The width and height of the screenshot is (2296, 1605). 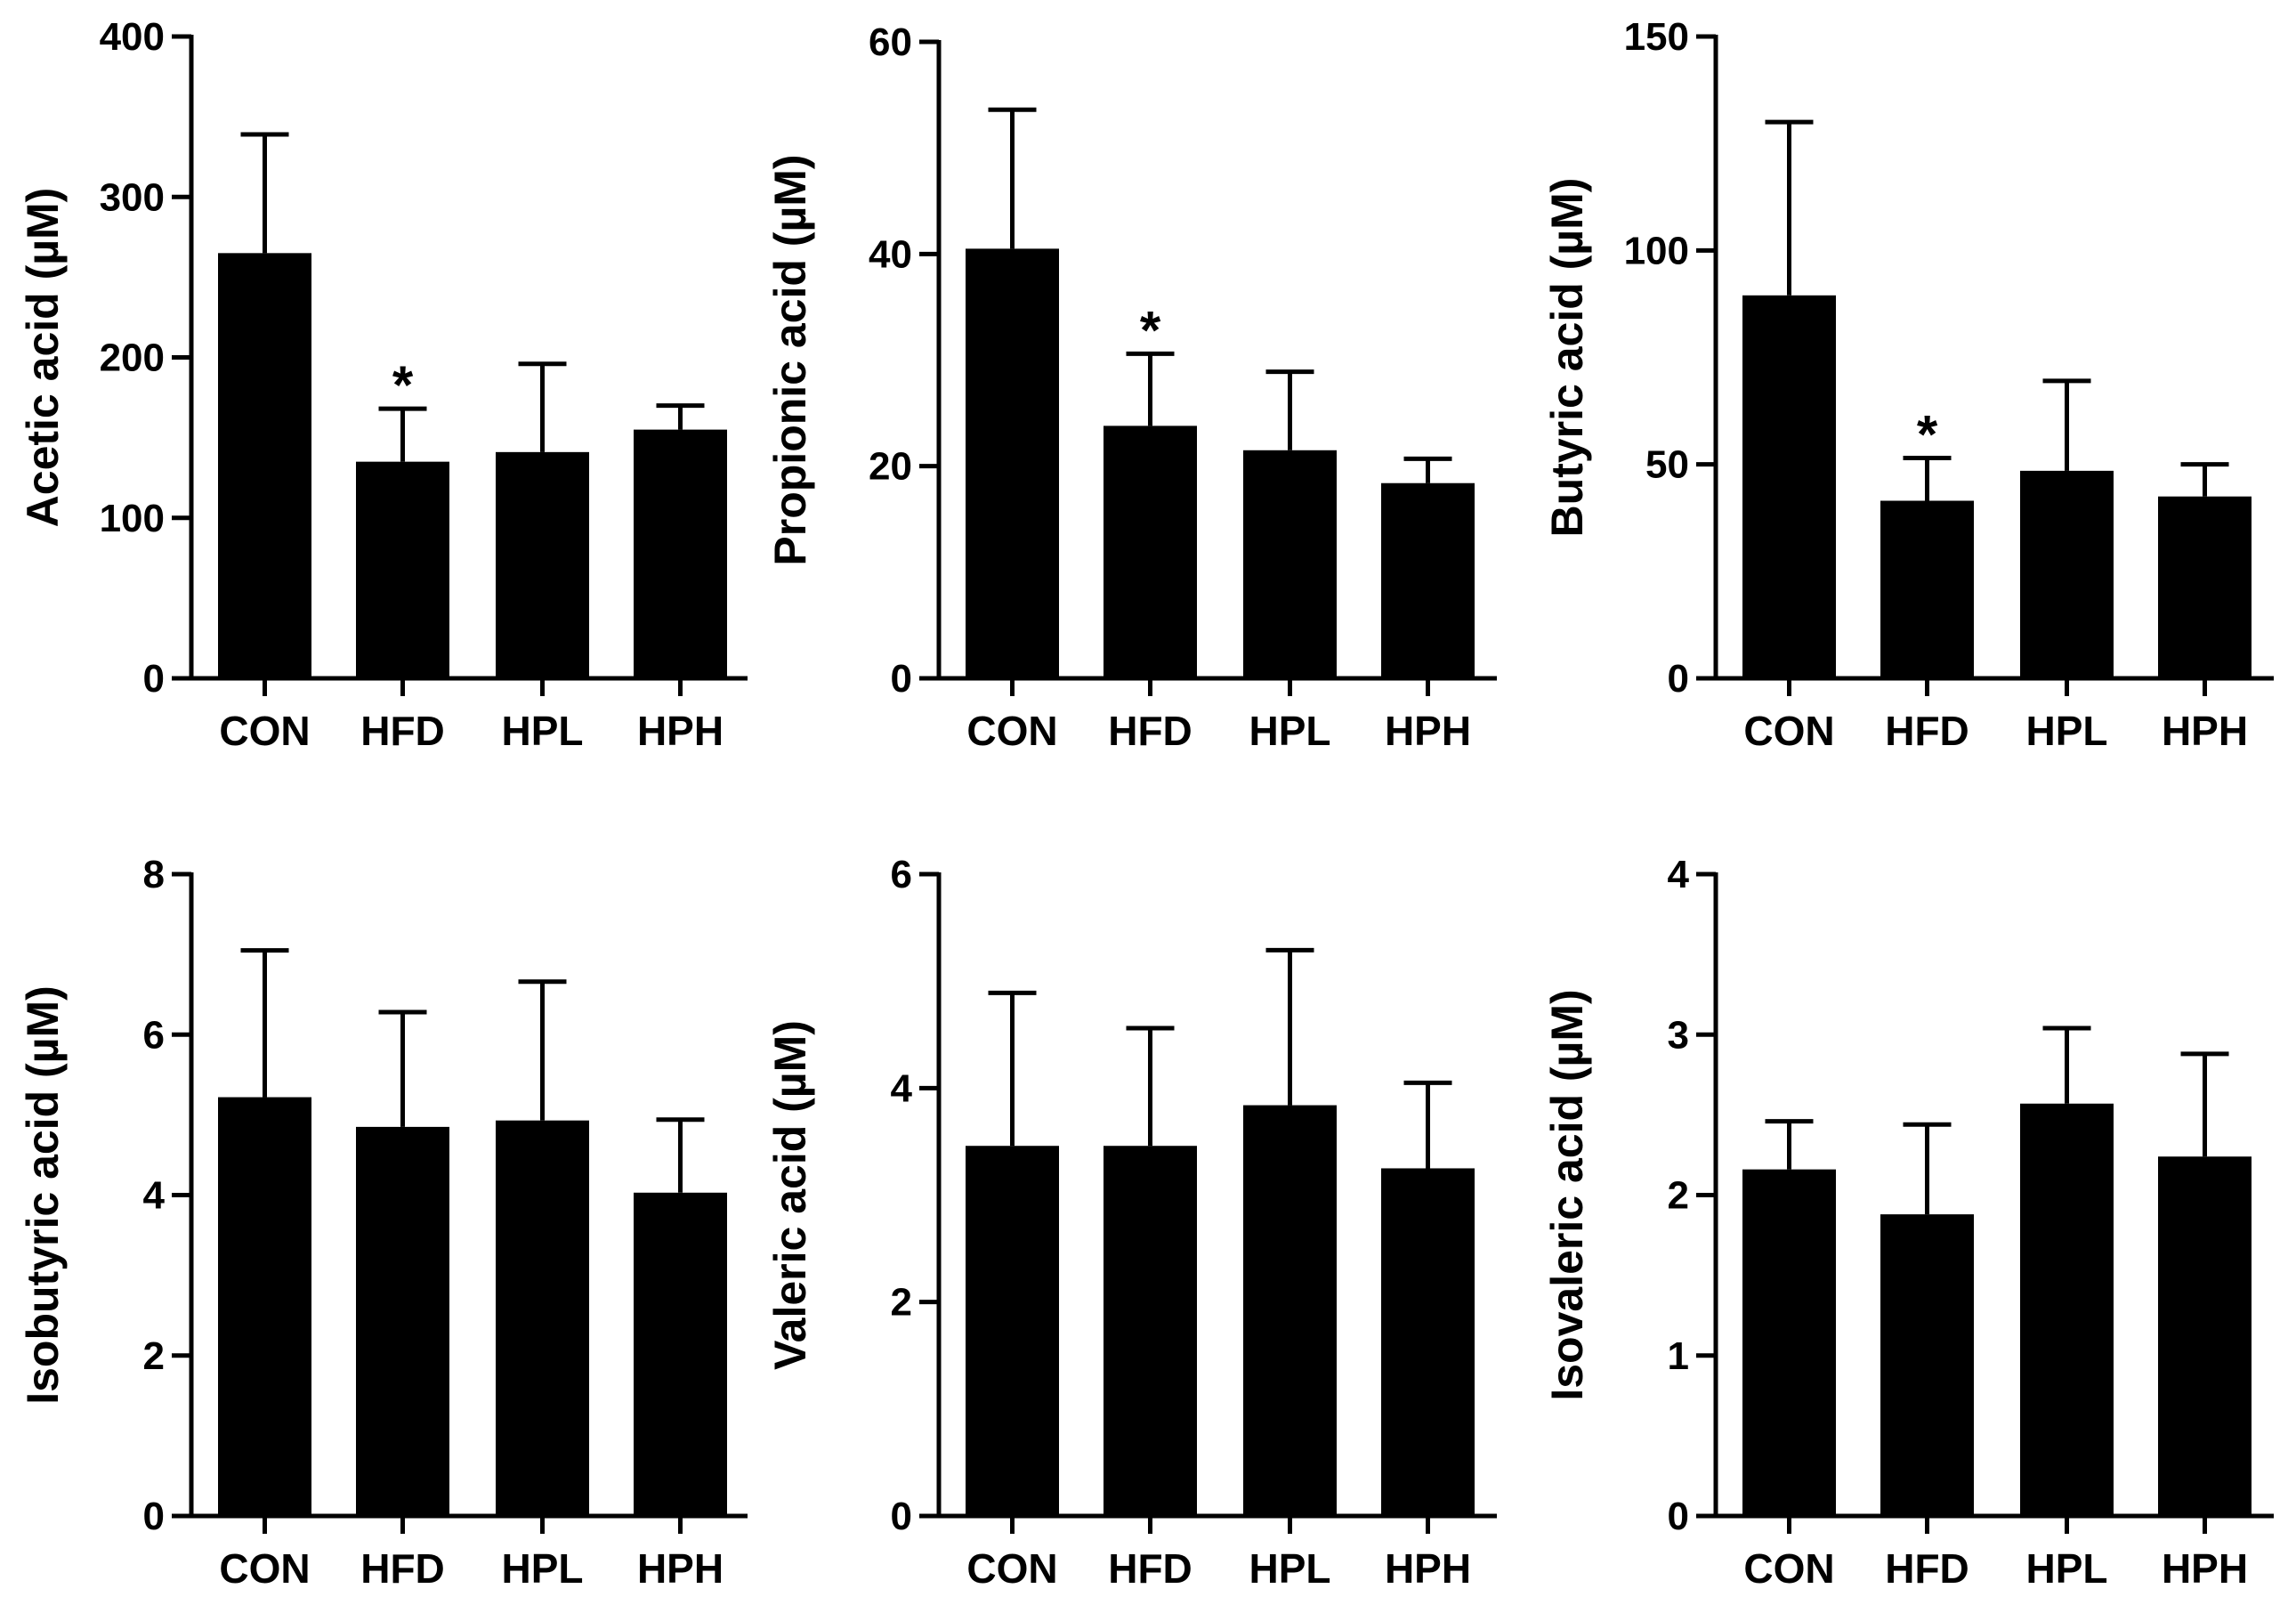 What do you see at coordinates (132, 197) in the screenshot?
I see `y-tick-label: 300` at bounding box center [132, 197].